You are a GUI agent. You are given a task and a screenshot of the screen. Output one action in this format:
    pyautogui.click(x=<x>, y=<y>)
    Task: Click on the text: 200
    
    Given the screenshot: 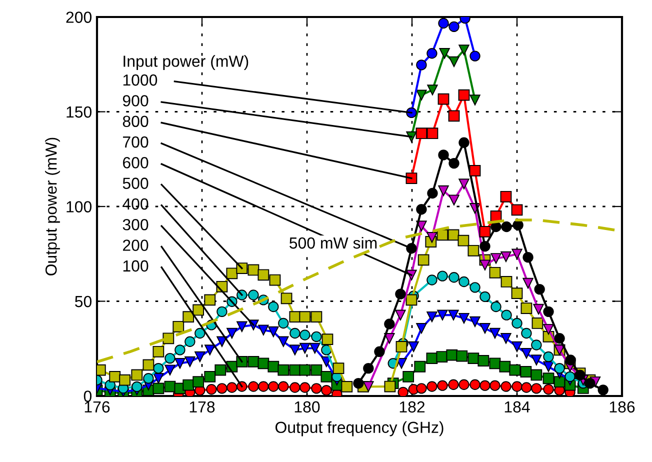 What is the action you would take?
    pyautogui.click(x=135, y=245)
    